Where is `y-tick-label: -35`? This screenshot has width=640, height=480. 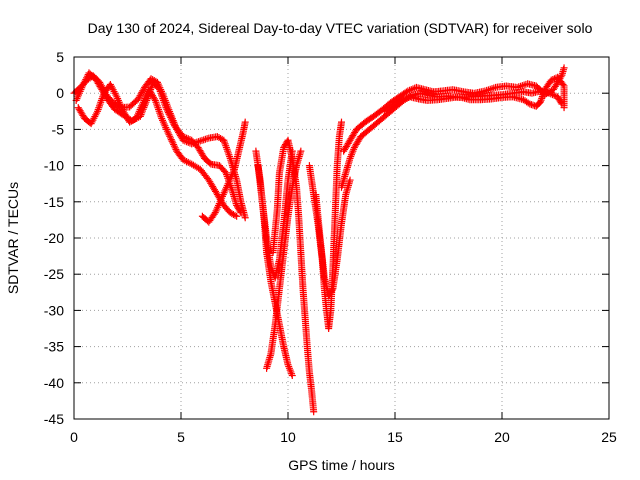
y-tick-label: -35 is located at coordinates (54, 347).